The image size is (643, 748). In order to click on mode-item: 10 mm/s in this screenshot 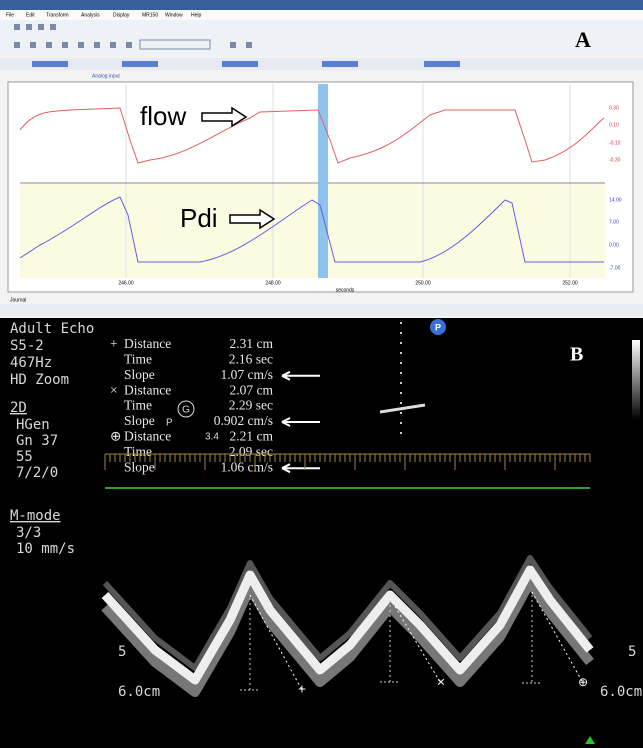, I will do `click(45, 549)`.